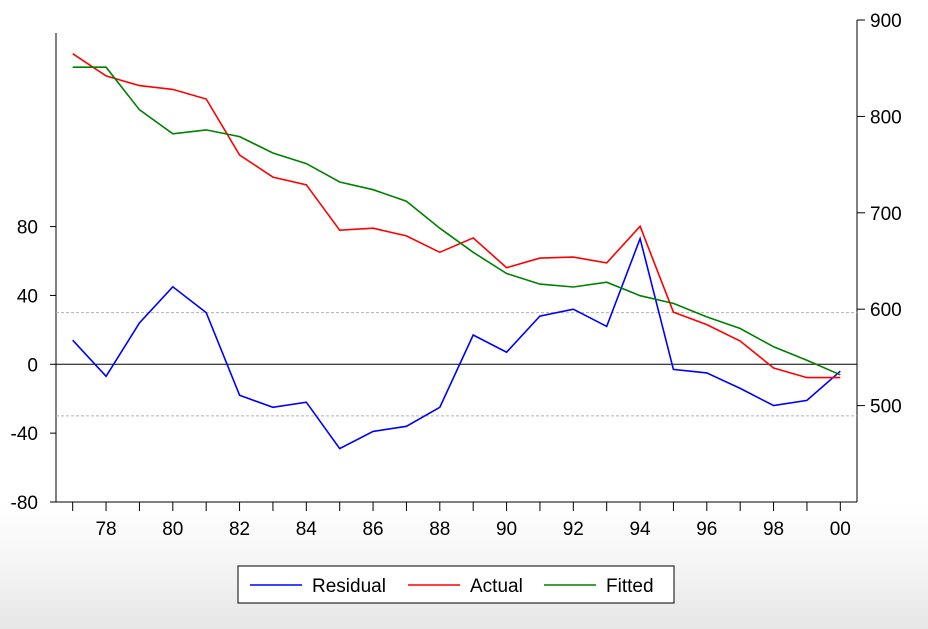  What do you see at coordinates (349, 586) in the screenshot?
I see `legend-label-residual: Residual` at bounding box center [349, 586].